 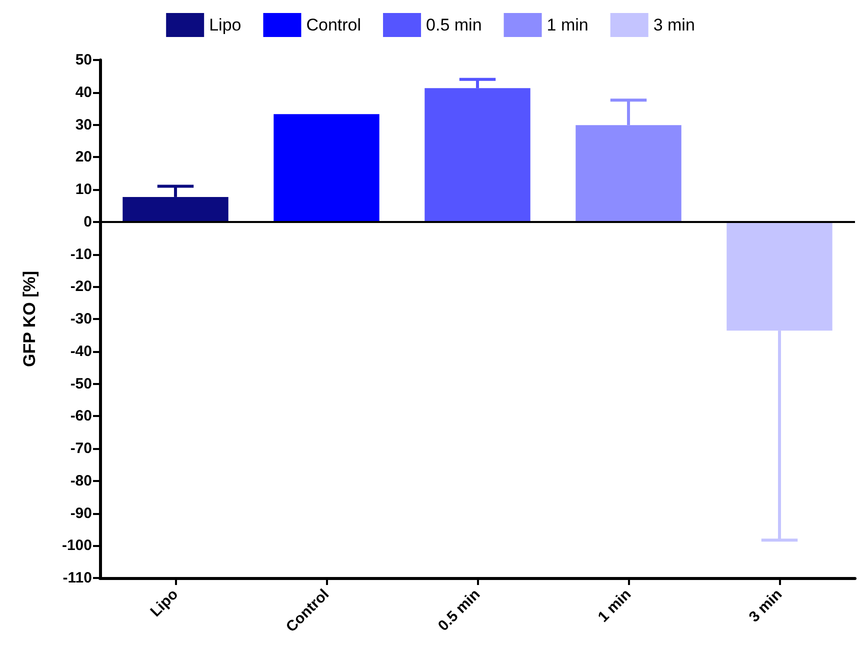 What do you see at coordinates (81, 351) in the screenshot?
I see `y-tick-label: -40` at bounding box center [81, 351].